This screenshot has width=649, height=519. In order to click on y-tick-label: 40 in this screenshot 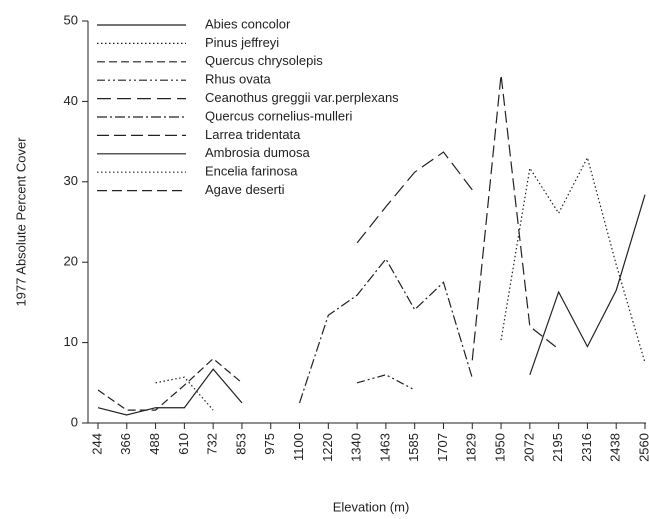, I will do `click(71, 100)`.